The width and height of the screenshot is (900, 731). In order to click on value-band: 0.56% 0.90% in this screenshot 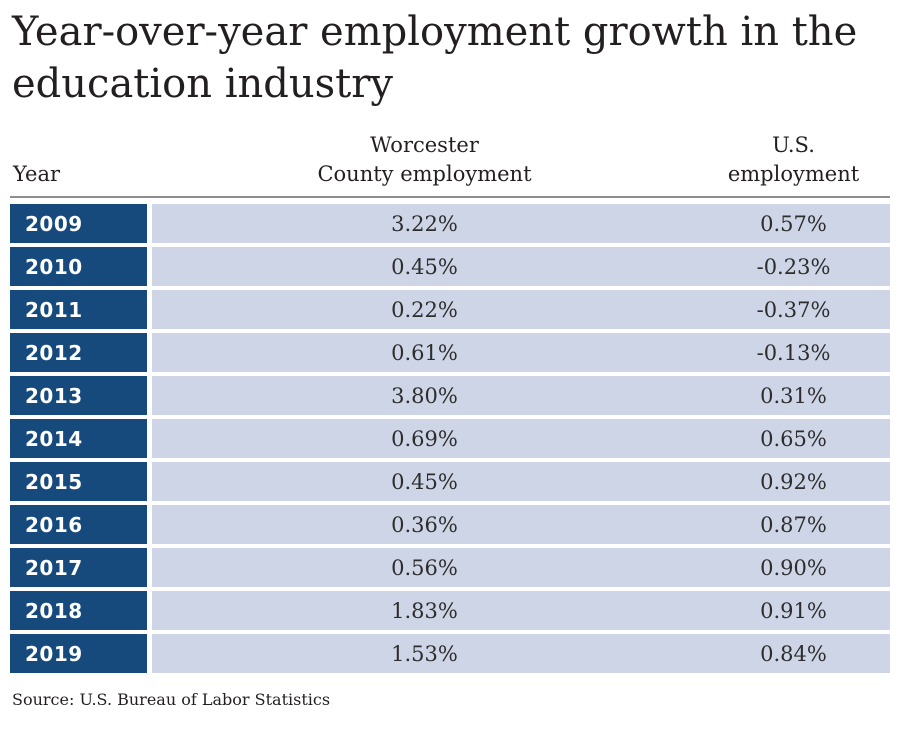, I will do `click(521, 567)`.